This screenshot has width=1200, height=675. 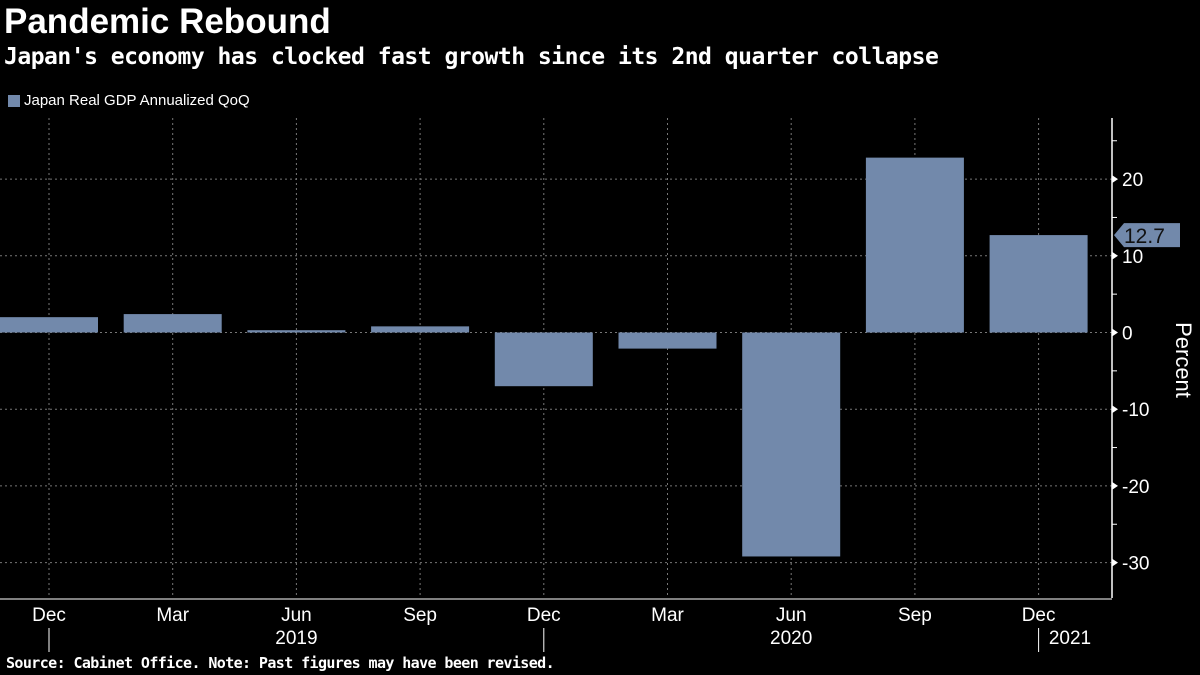 I want to click on last-value-tag, so click(x=1147, y=235).